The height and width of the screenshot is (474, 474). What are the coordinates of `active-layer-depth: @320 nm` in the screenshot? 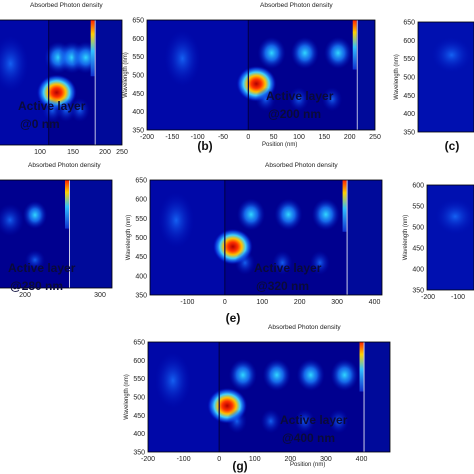 It's located at (282, 286).